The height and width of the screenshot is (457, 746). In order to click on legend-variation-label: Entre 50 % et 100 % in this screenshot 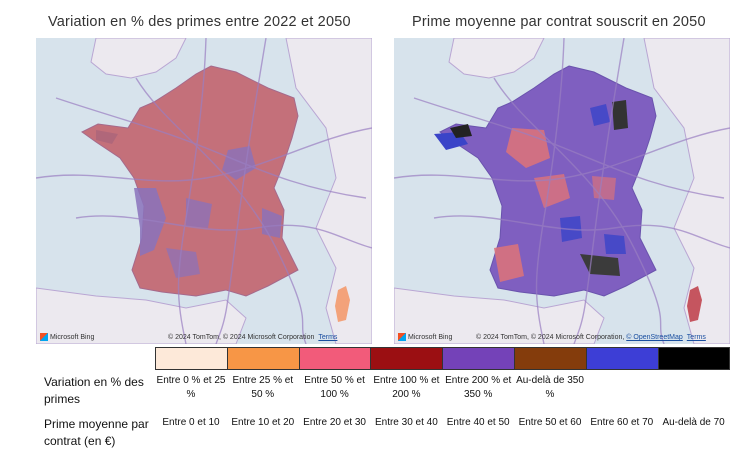, I will do `click(334, 387)`.